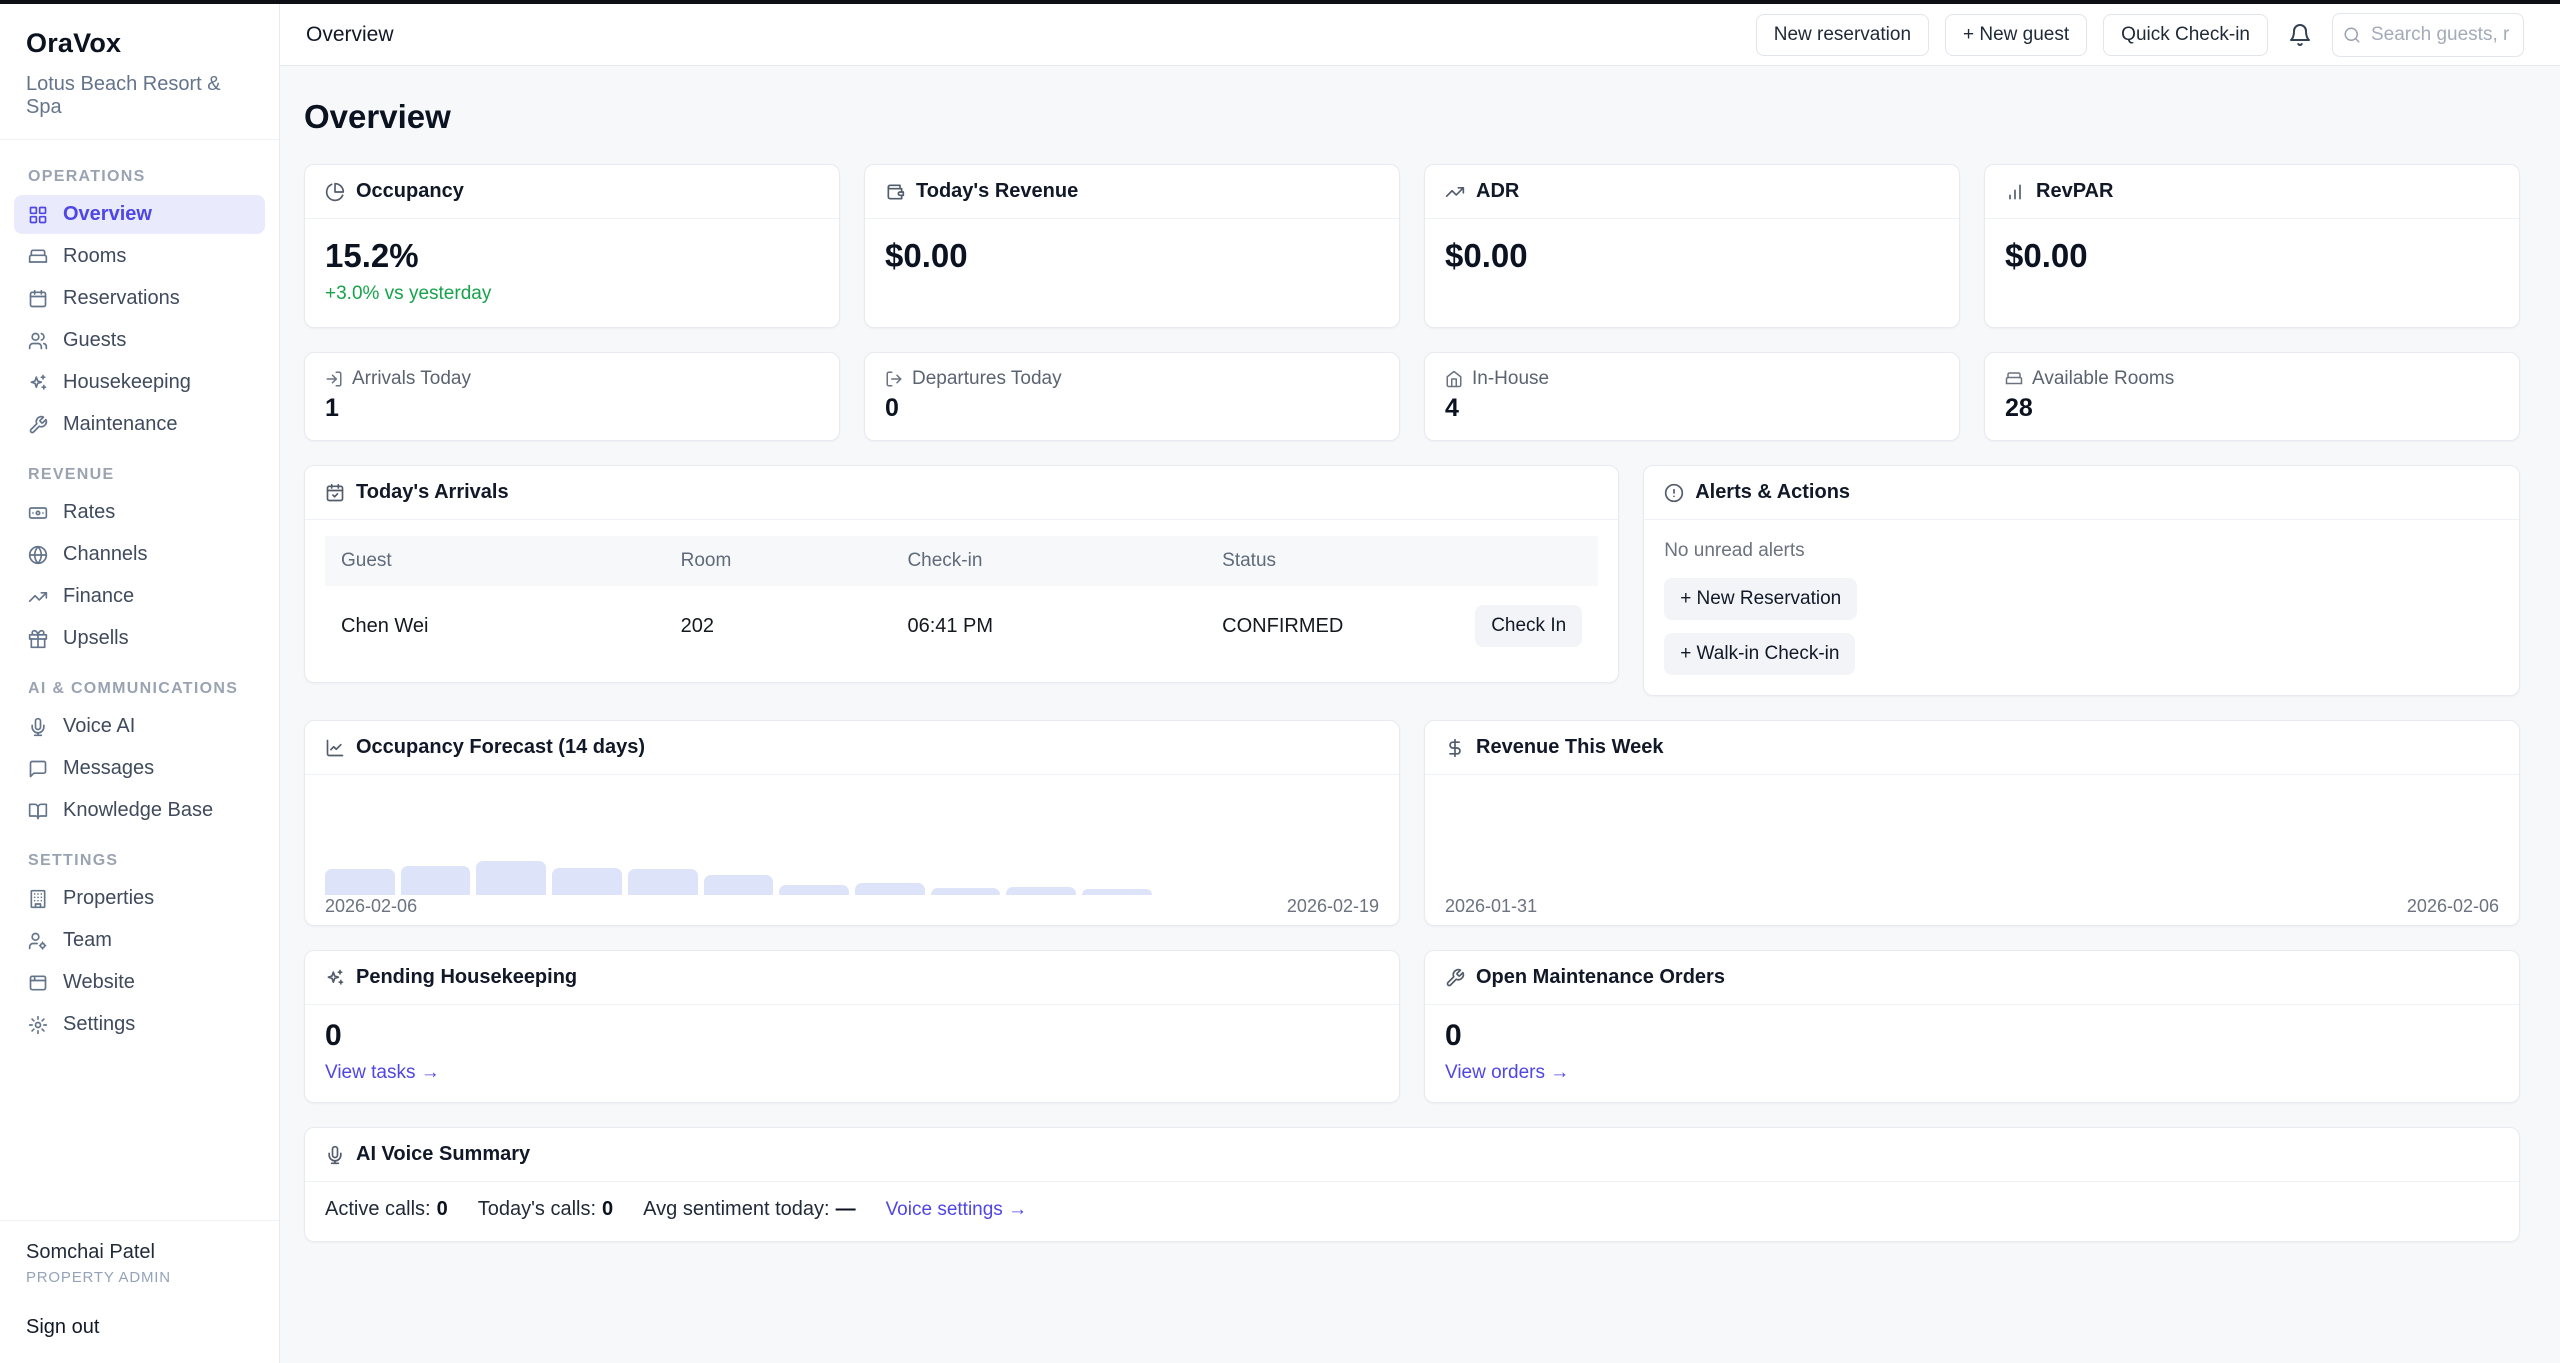 Image resolution: width=2560 pixels, height=1363 pixels. I want to click on kpi-card-todays-revenue: Today's Revenue $0.00, so click(1132, 246).